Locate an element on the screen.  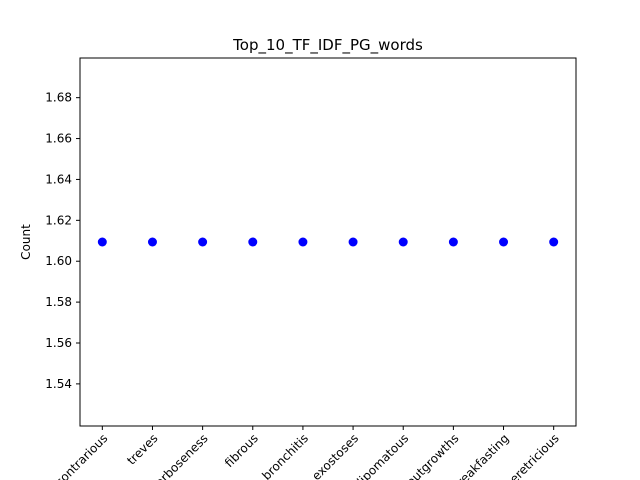
x-tick-label: fibrous is located at coordinates (241, 450).